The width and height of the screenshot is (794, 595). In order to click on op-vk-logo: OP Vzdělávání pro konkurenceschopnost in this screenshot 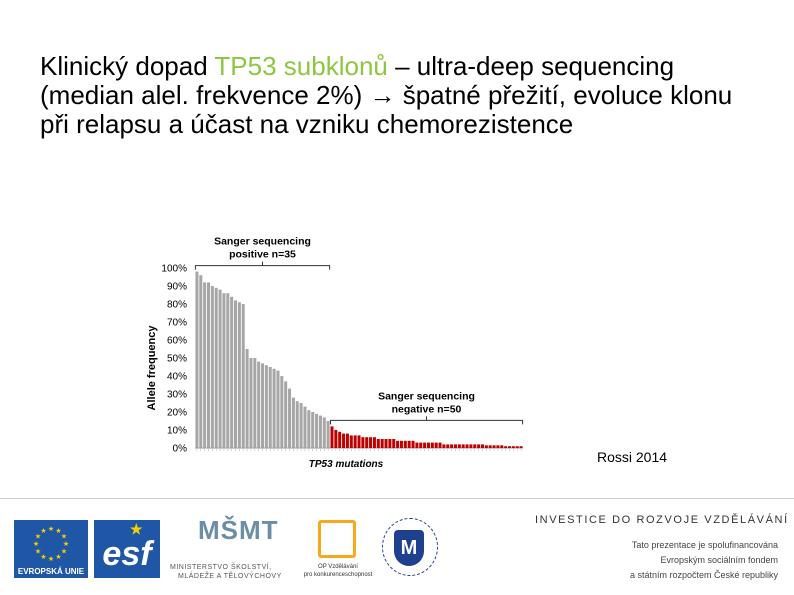, I will do `click(338, 550)`.